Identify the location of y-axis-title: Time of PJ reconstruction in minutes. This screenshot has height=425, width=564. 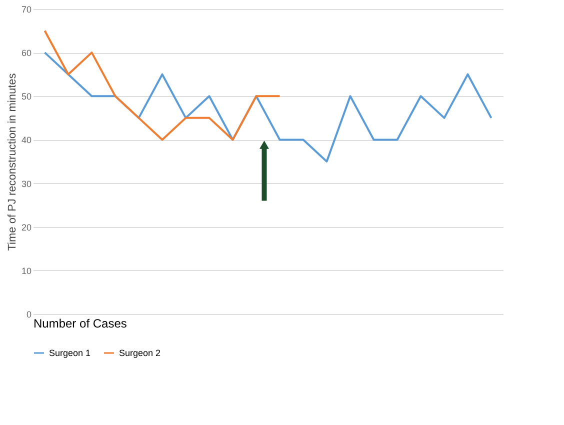
(12, 161).